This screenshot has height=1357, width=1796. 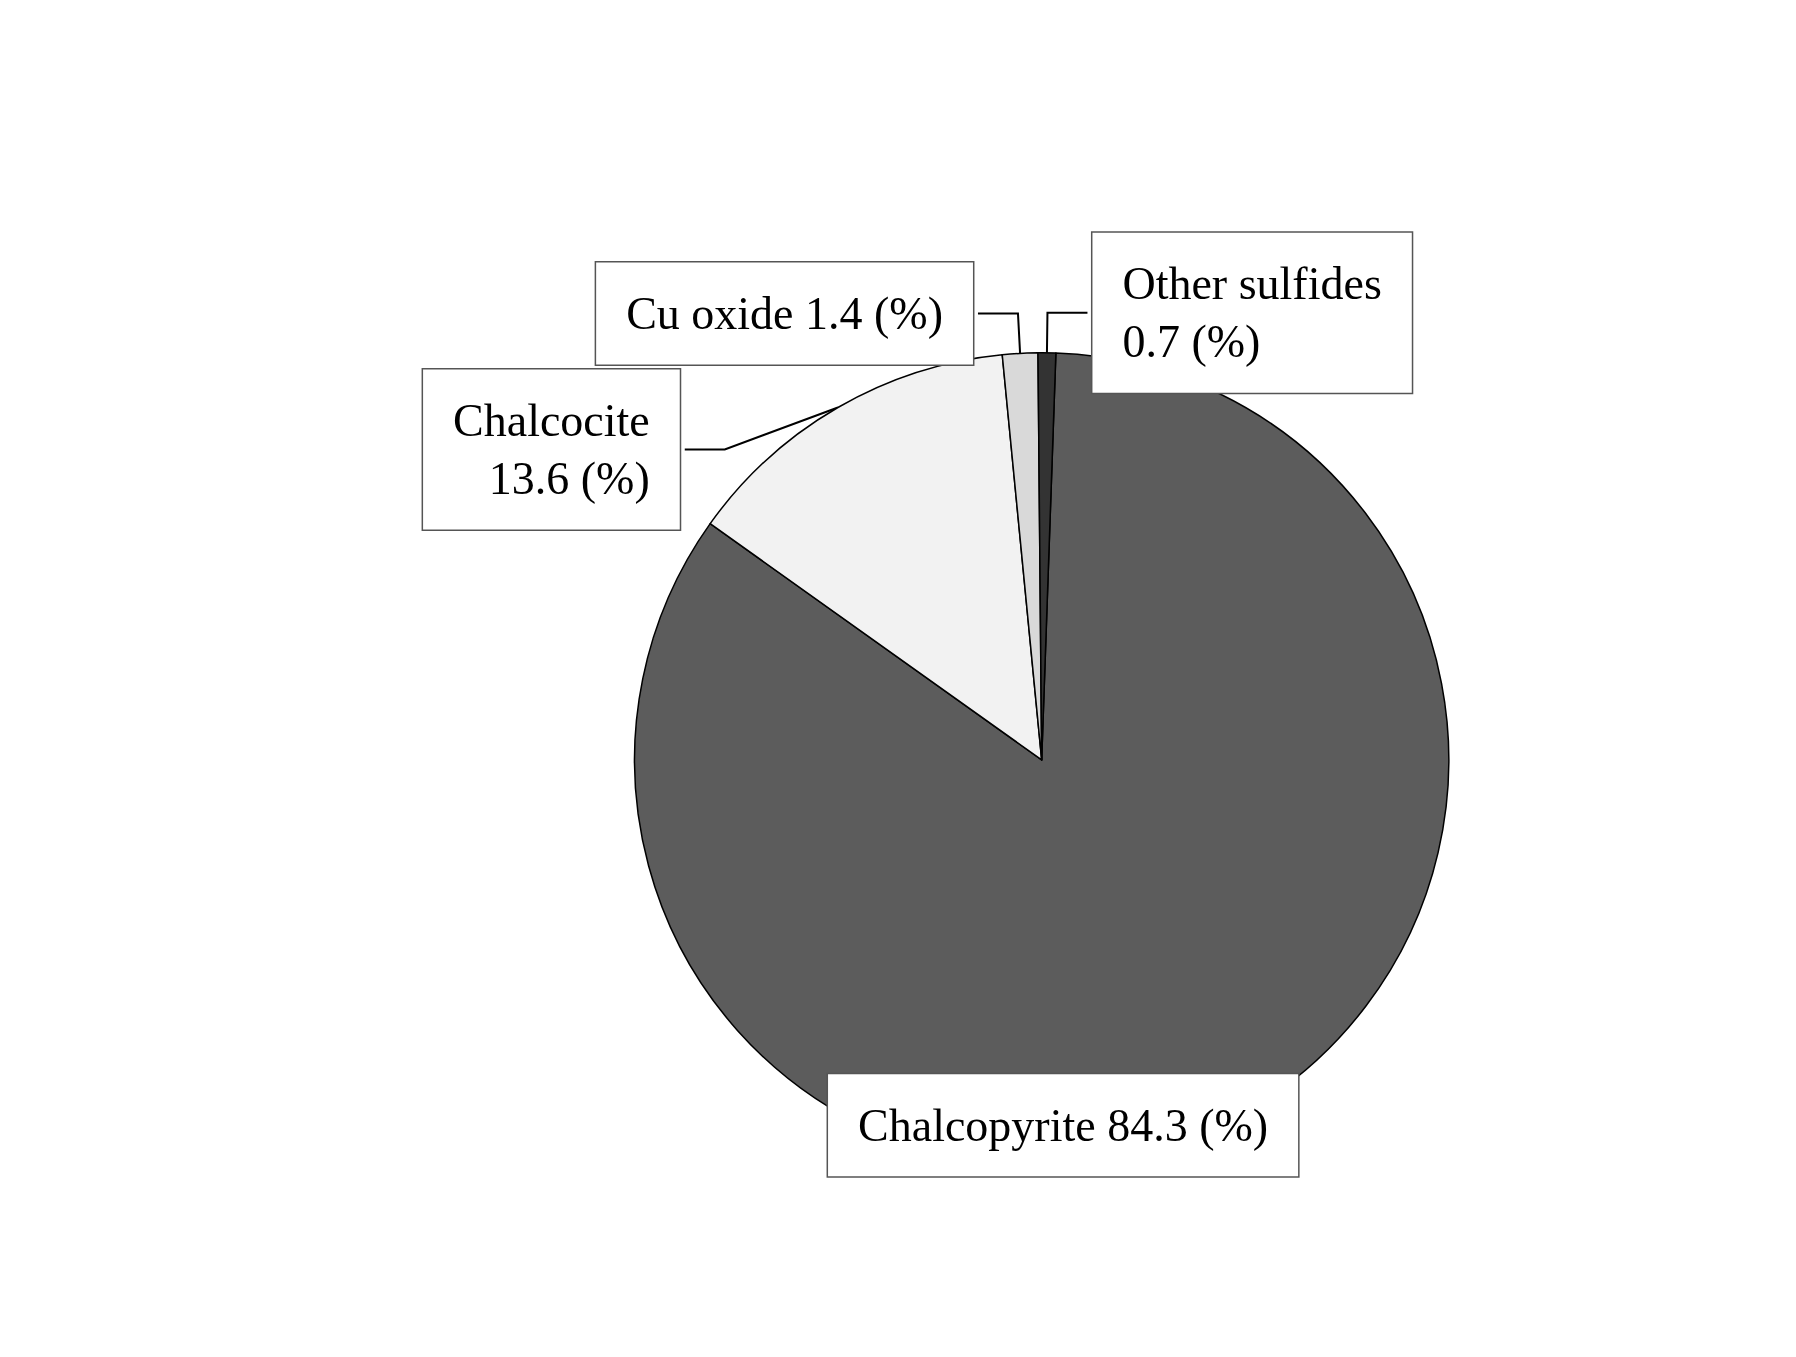 What do you see at coordinates (1191, 342) in the screenshot?
I see `data-label: 0.7 (%)` at bounding box center [1191, 342].